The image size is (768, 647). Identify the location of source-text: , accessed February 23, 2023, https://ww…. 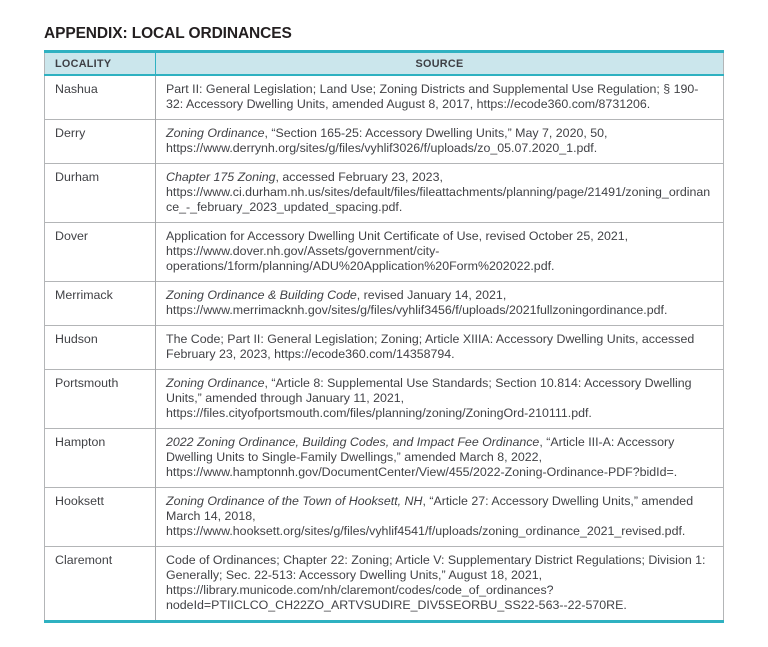
(438, 192).